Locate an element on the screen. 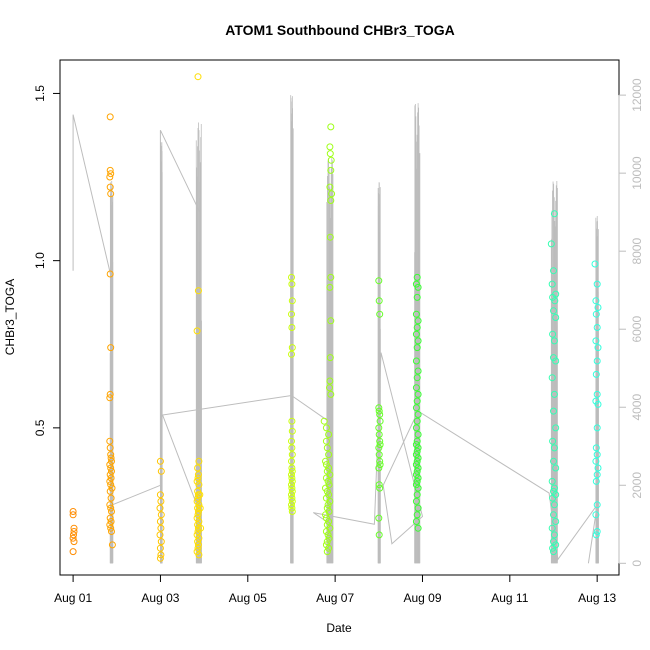 The image size is (650, 650). y2-tick-label: 4000 is located at coordinates (637, 407).